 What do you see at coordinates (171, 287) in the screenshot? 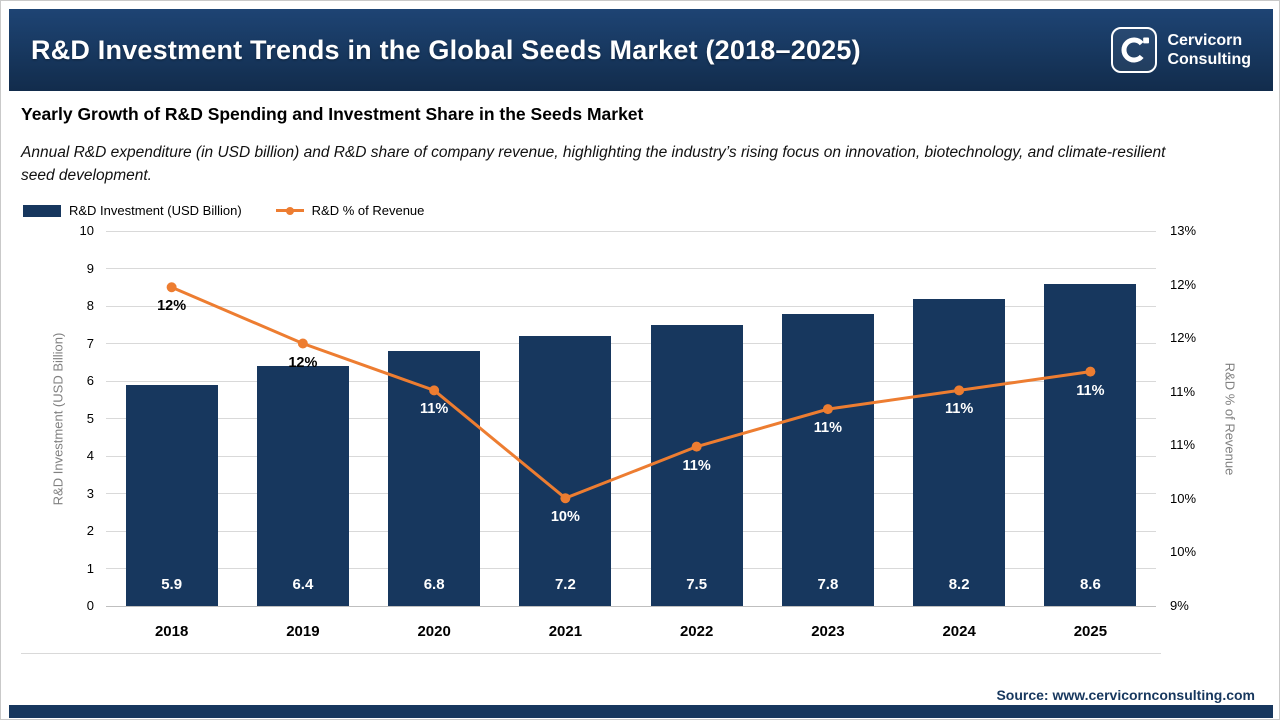
I see `line-point-marker` at bounding box center [171, 287].